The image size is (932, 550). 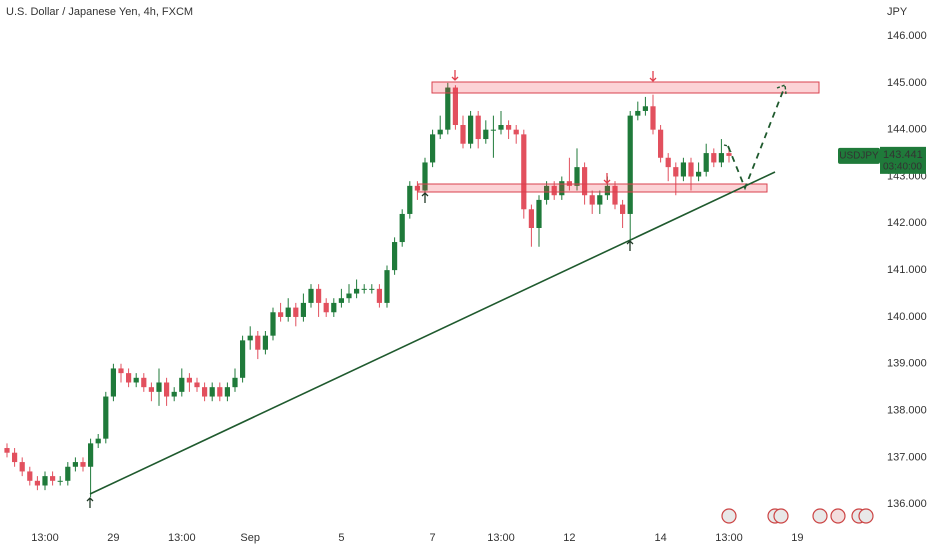 I want to click on x-tick-label: 29, so click(x=113, y=538).